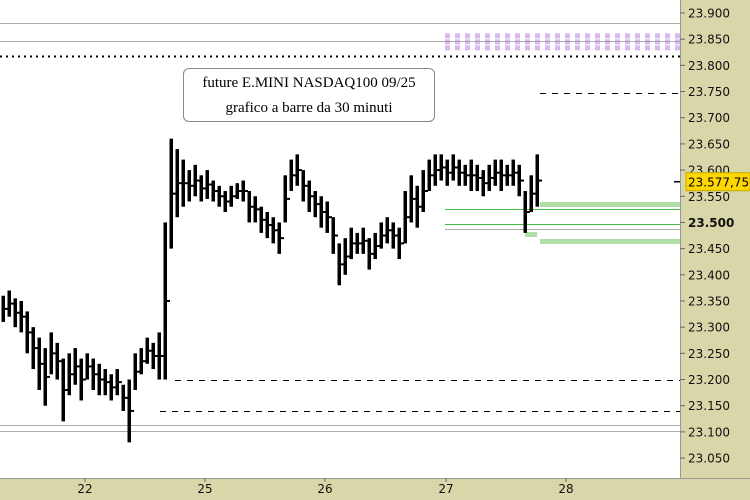 The image size is (750, 500). Describe the element at coordinates (709, 197) in the screenshot. I see `y-tick-label: 23.550` at that location.